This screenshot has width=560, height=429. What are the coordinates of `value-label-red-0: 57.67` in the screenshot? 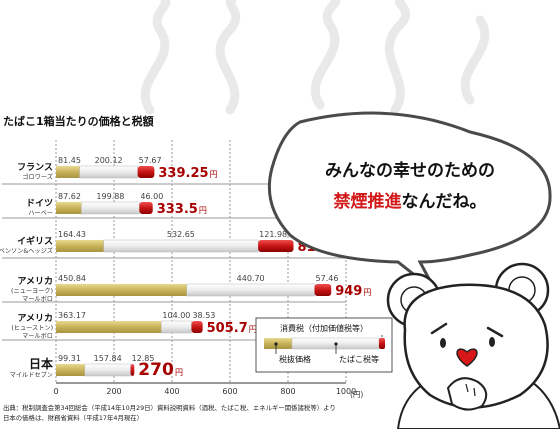 It's located at (150, 160).